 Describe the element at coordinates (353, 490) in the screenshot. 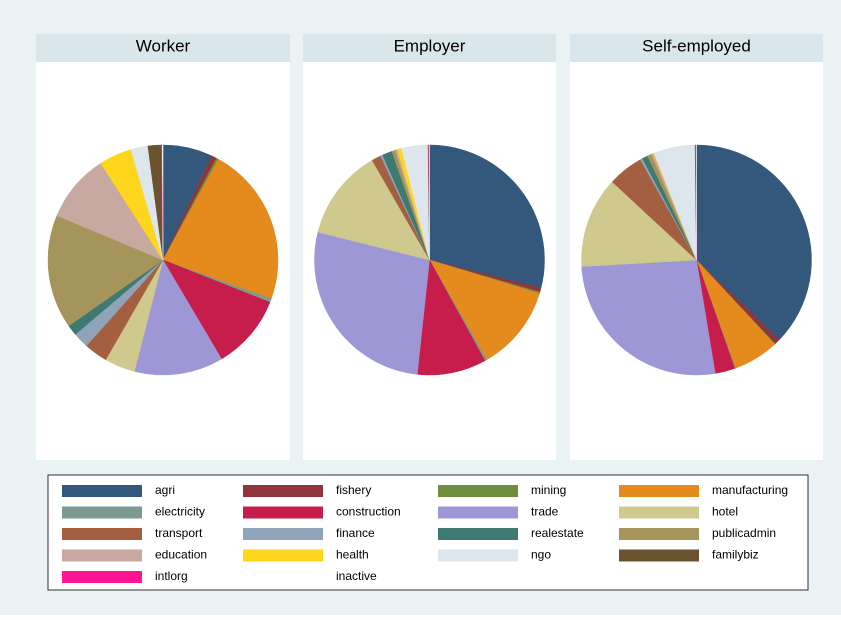

I see `legend-label: fishery` at that location.